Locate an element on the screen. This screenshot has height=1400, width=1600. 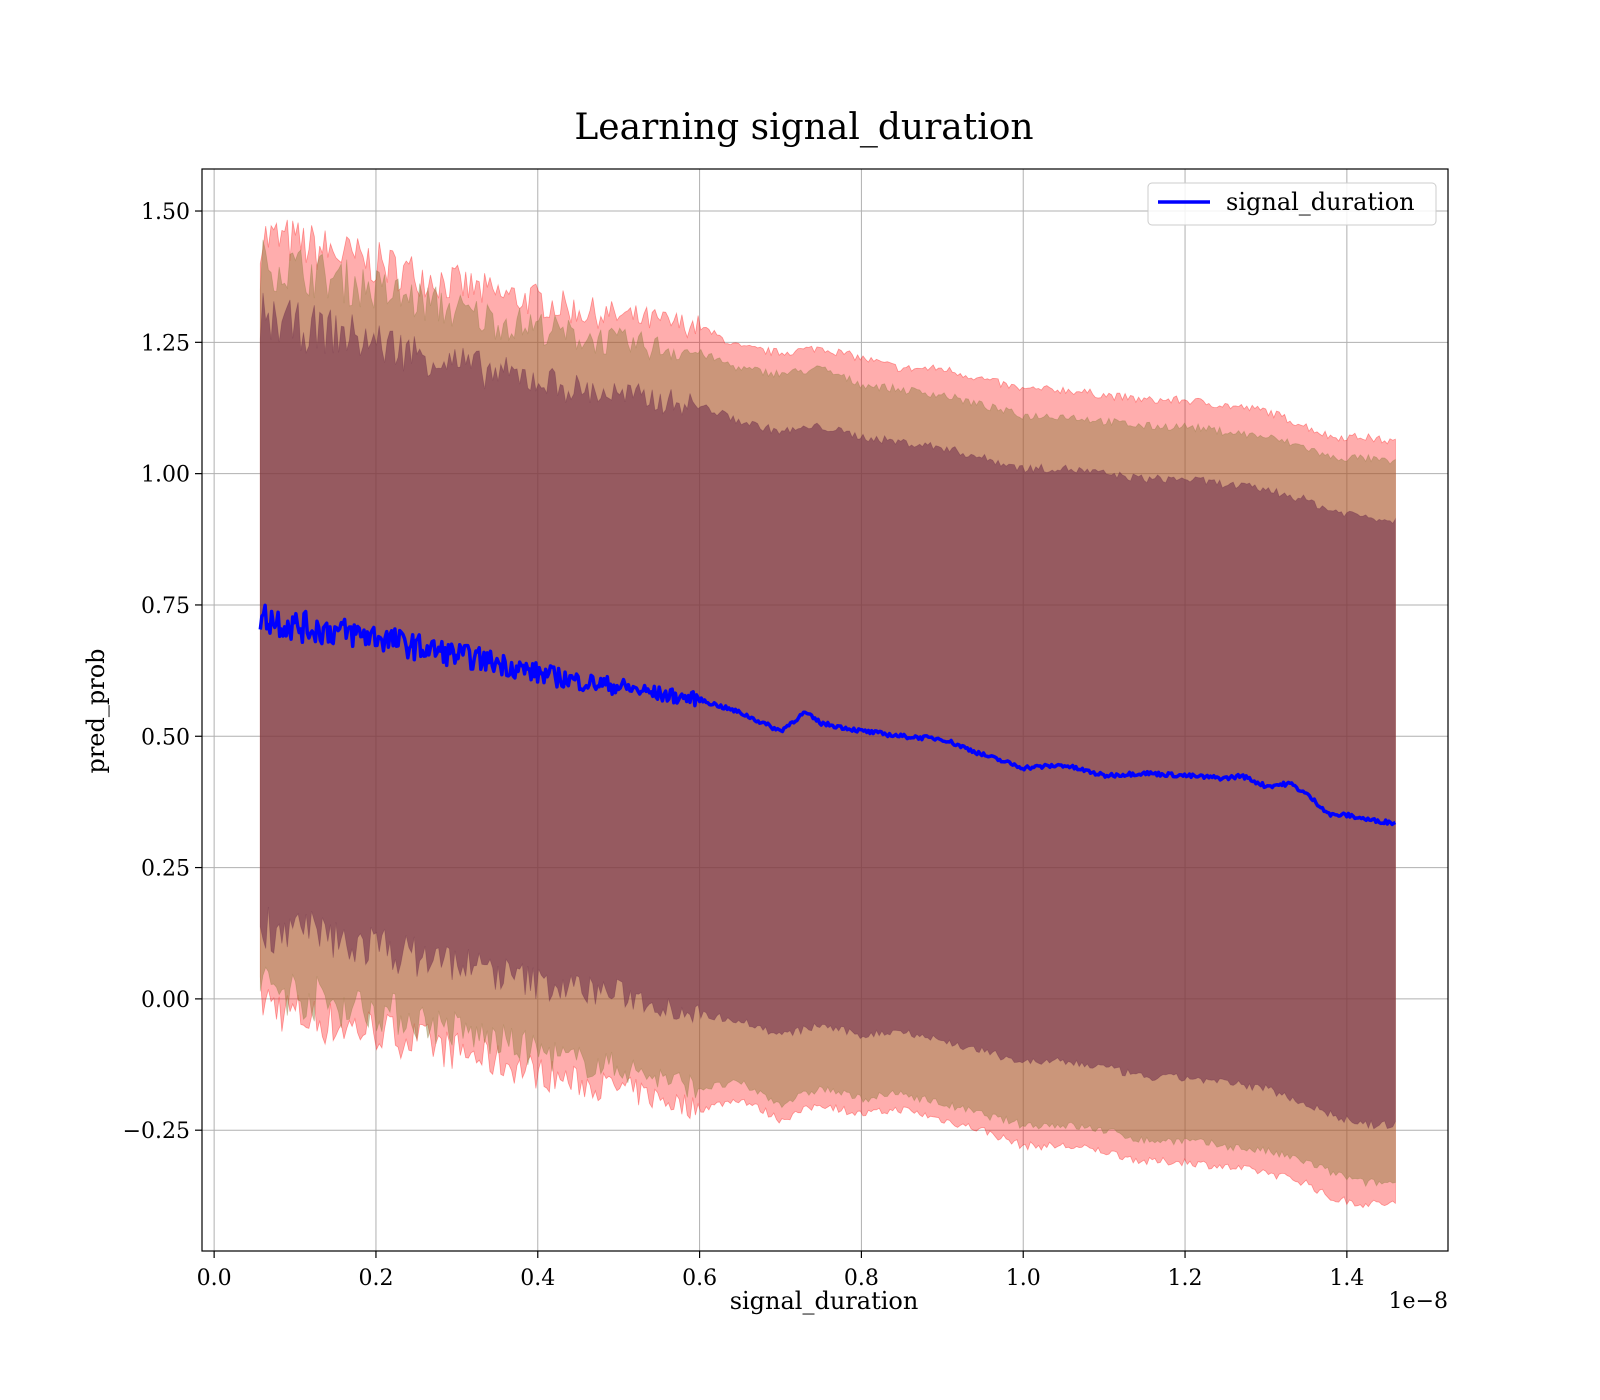
legend-label: signal_duration is located at coordinates (1320, 202).